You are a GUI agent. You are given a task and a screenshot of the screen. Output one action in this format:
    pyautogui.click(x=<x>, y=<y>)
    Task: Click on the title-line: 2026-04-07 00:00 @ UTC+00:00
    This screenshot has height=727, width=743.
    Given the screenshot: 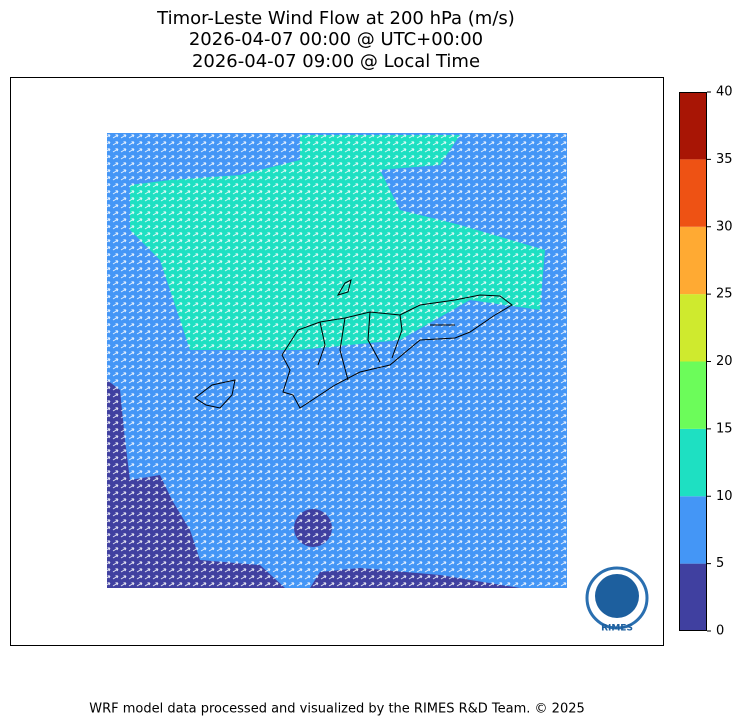 What is the action you would take?
    pyautogui.click(x=336, y=39)
    